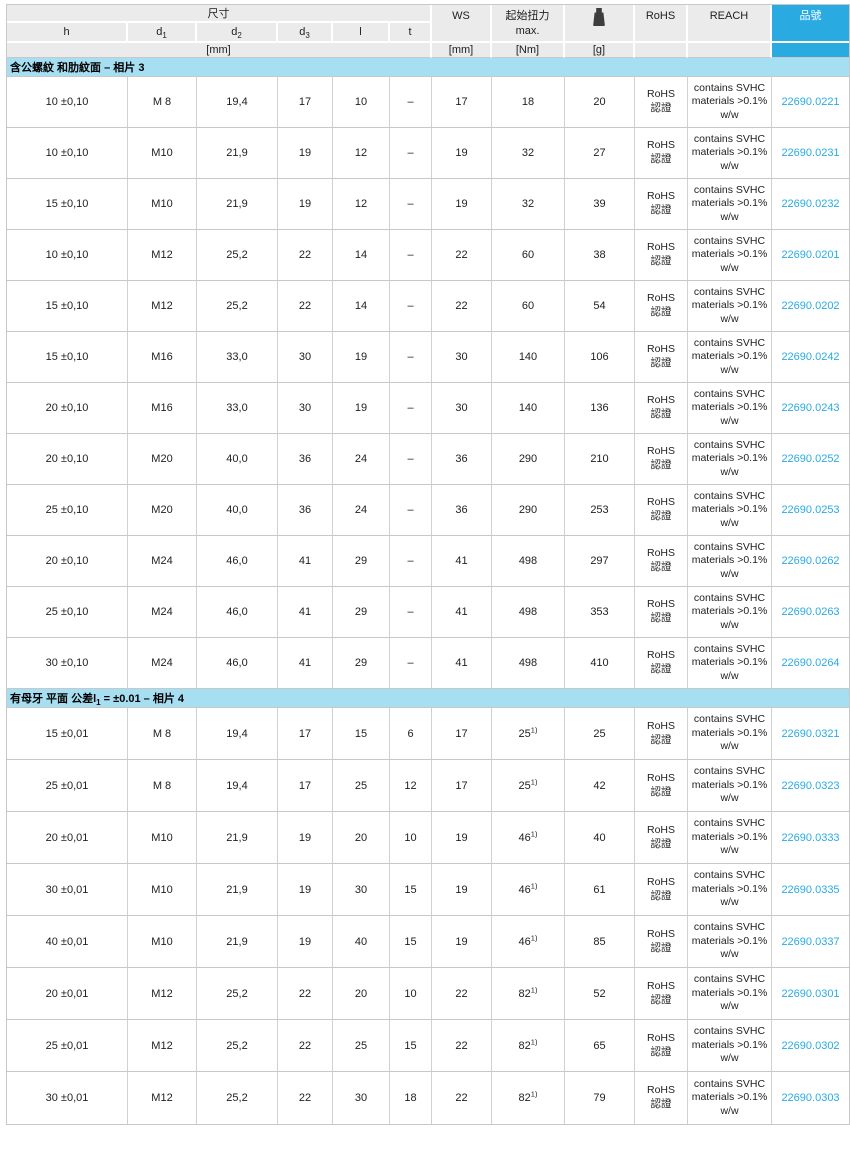  Describe the element at coordinates (810, 612) in the screenshot. I see `part-number-link: 22690.0263` at that location.